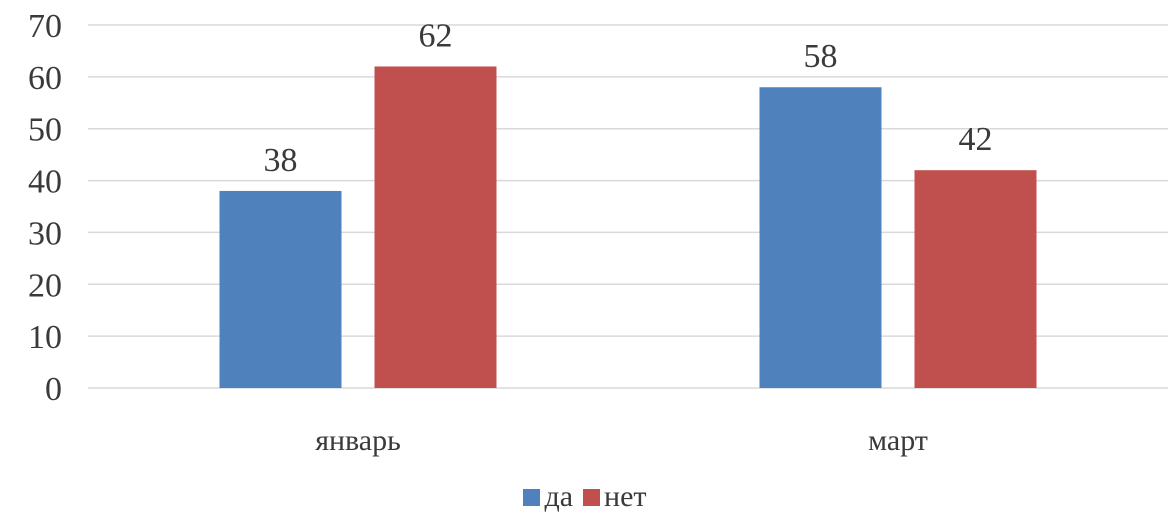 The image size is (1170, 516). What do you see at coordinates (621, 440) in the screenshot?
I see `x-axis-category-labels: январь март` at bounding box center [621, 440].